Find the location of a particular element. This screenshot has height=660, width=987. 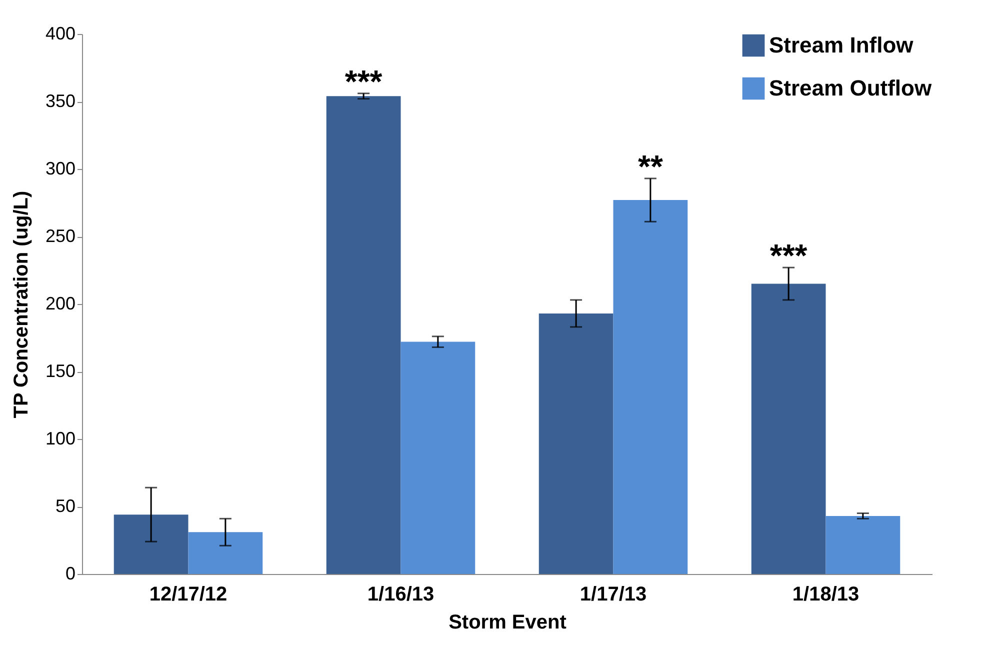

x-tick-label: 12/17/12 is located at coordinates (188, 595).